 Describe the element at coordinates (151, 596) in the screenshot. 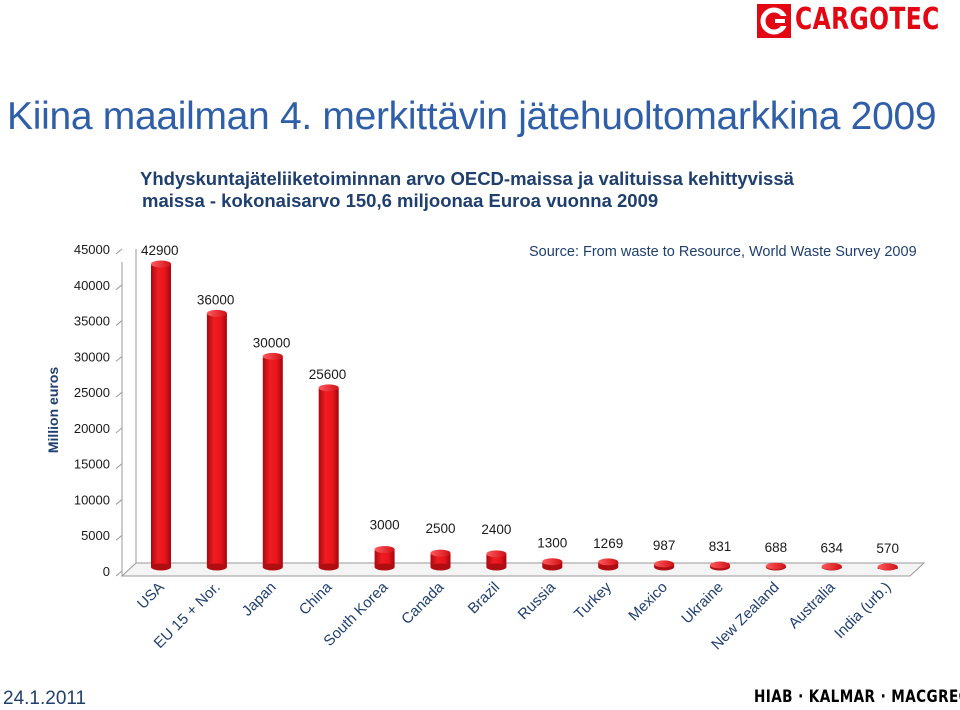

I see `x-tick-label: USA` at that location.